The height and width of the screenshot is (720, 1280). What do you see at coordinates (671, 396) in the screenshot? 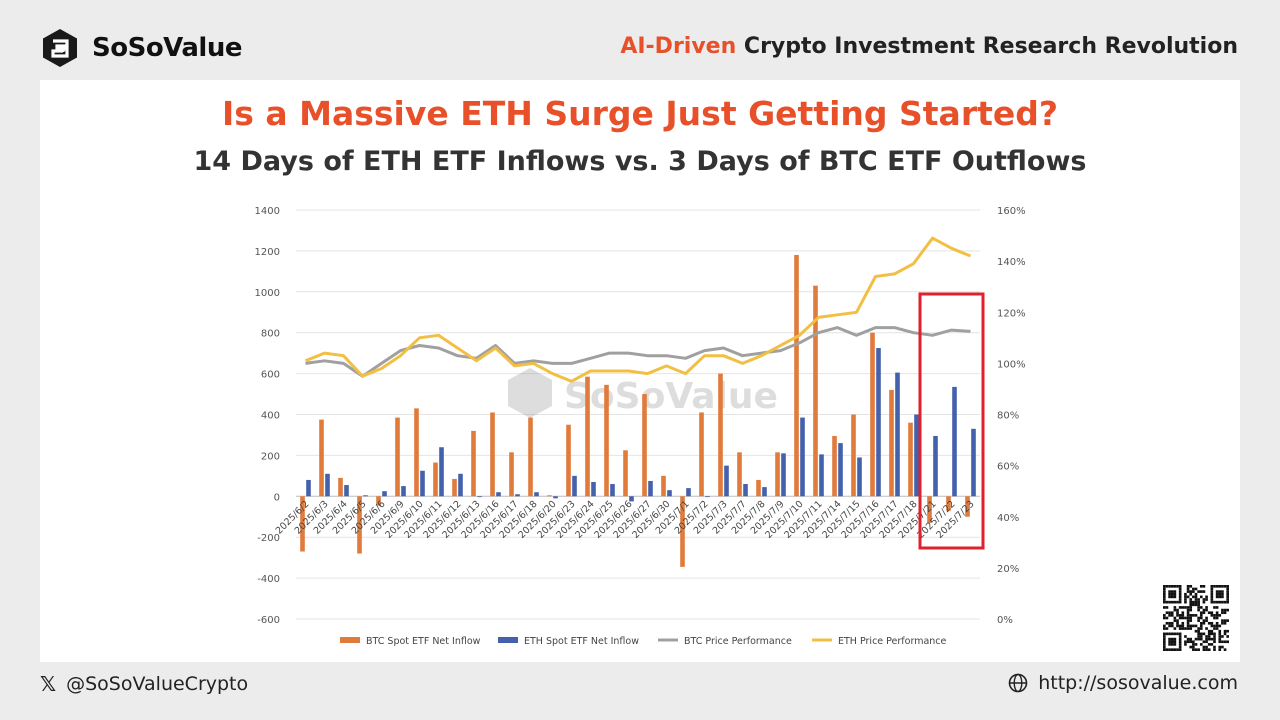
I see `watermark-text: SoSoValue` at bounding box center [671, 396].